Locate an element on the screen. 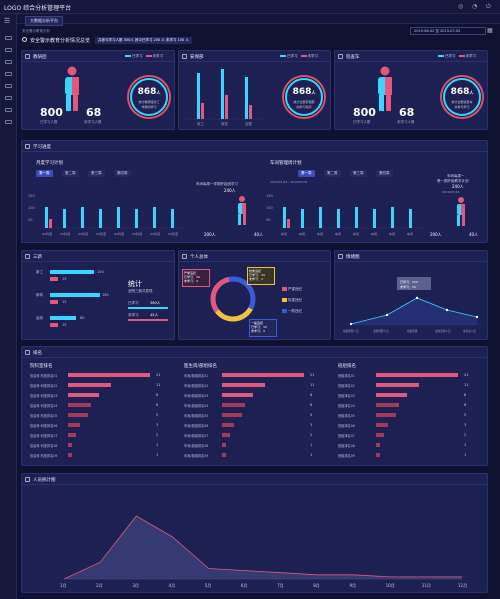 The width and height of the screenshot is (500, 599). month-label: 9月 is located at coordinates (352, 585).